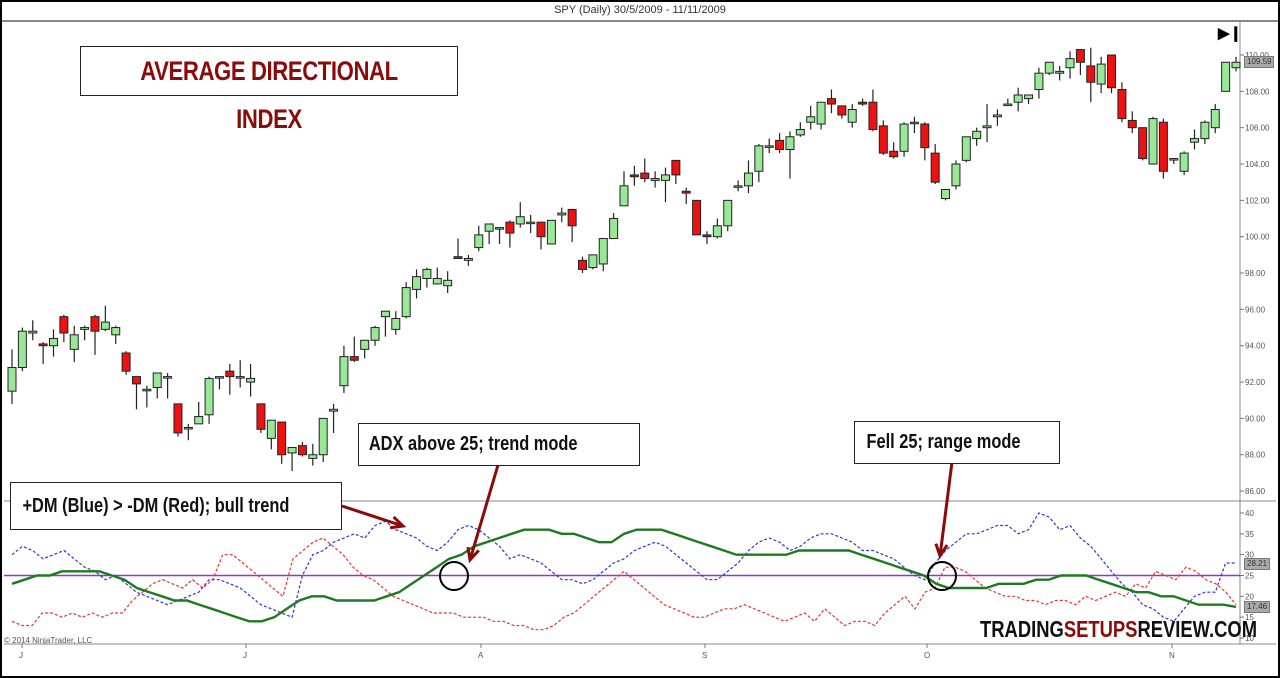 This screenshot has height=678, width=1280. What do you see at coordinates (1255, 382) in the screenshot?
I see `svg-text: 92.00` at bounding box center [1255, 382].